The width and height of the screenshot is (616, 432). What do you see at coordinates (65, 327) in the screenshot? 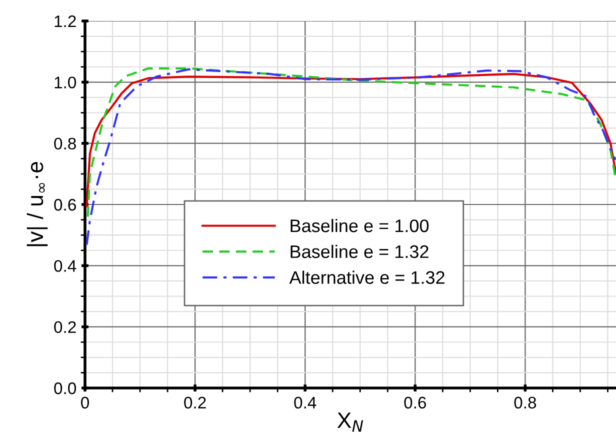
I see `y-tick-label: 0.2` at bounding box center [65, 327].